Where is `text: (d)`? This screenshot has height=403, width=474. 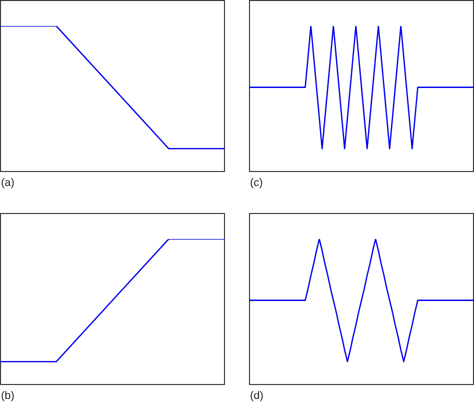 text: (d) is located at coordinates (257, 396).